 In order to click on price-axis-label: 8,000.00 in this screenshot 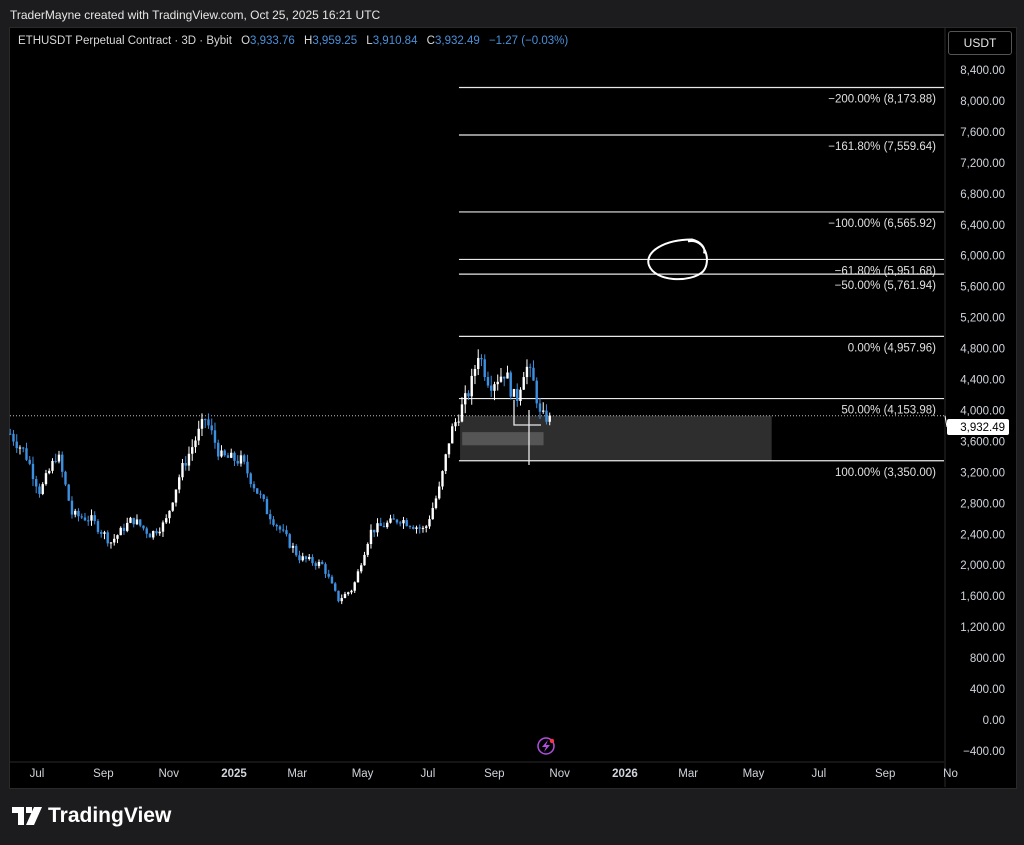, I will do `click(982, 102)`.